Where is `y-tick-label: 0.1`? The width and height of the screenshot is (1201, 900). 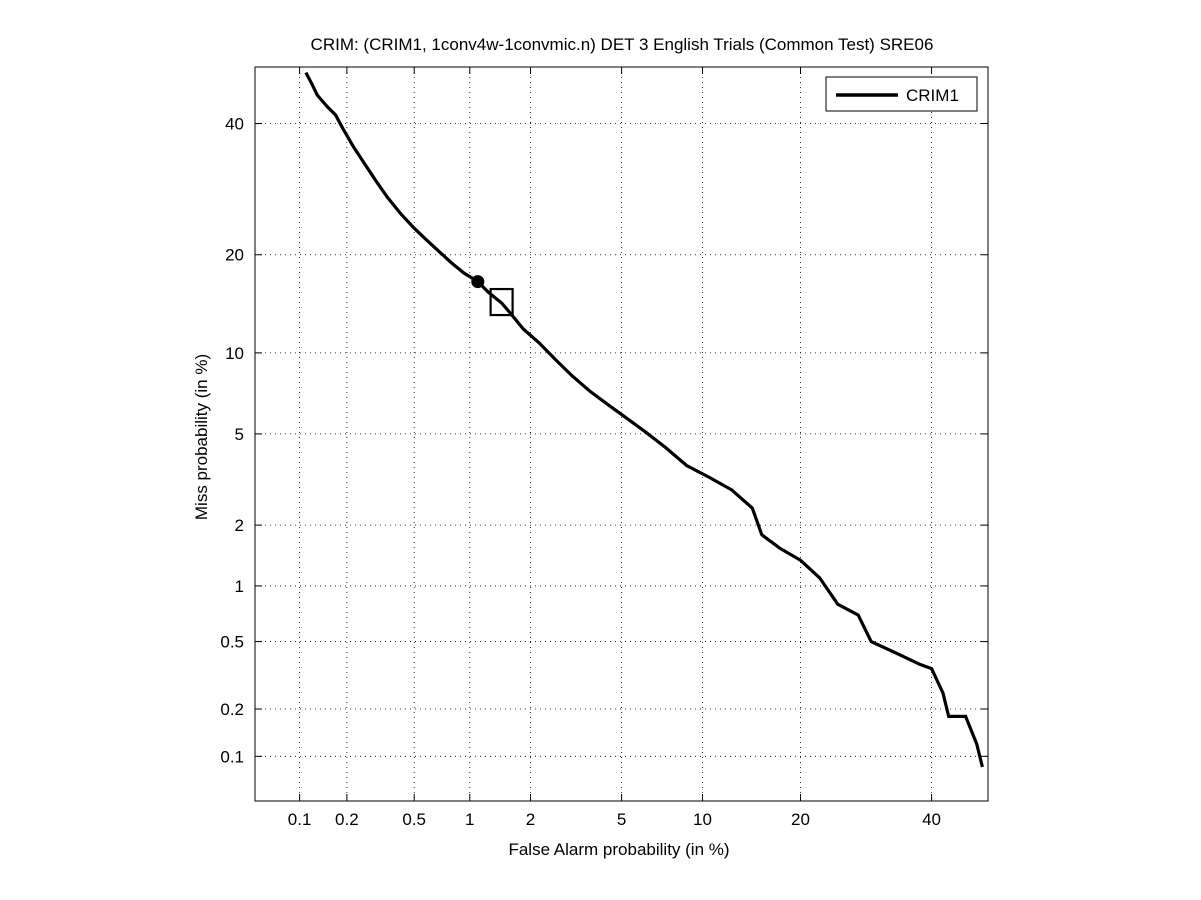
y-tick-label: 0.1 is located at coordinates (232, 756).